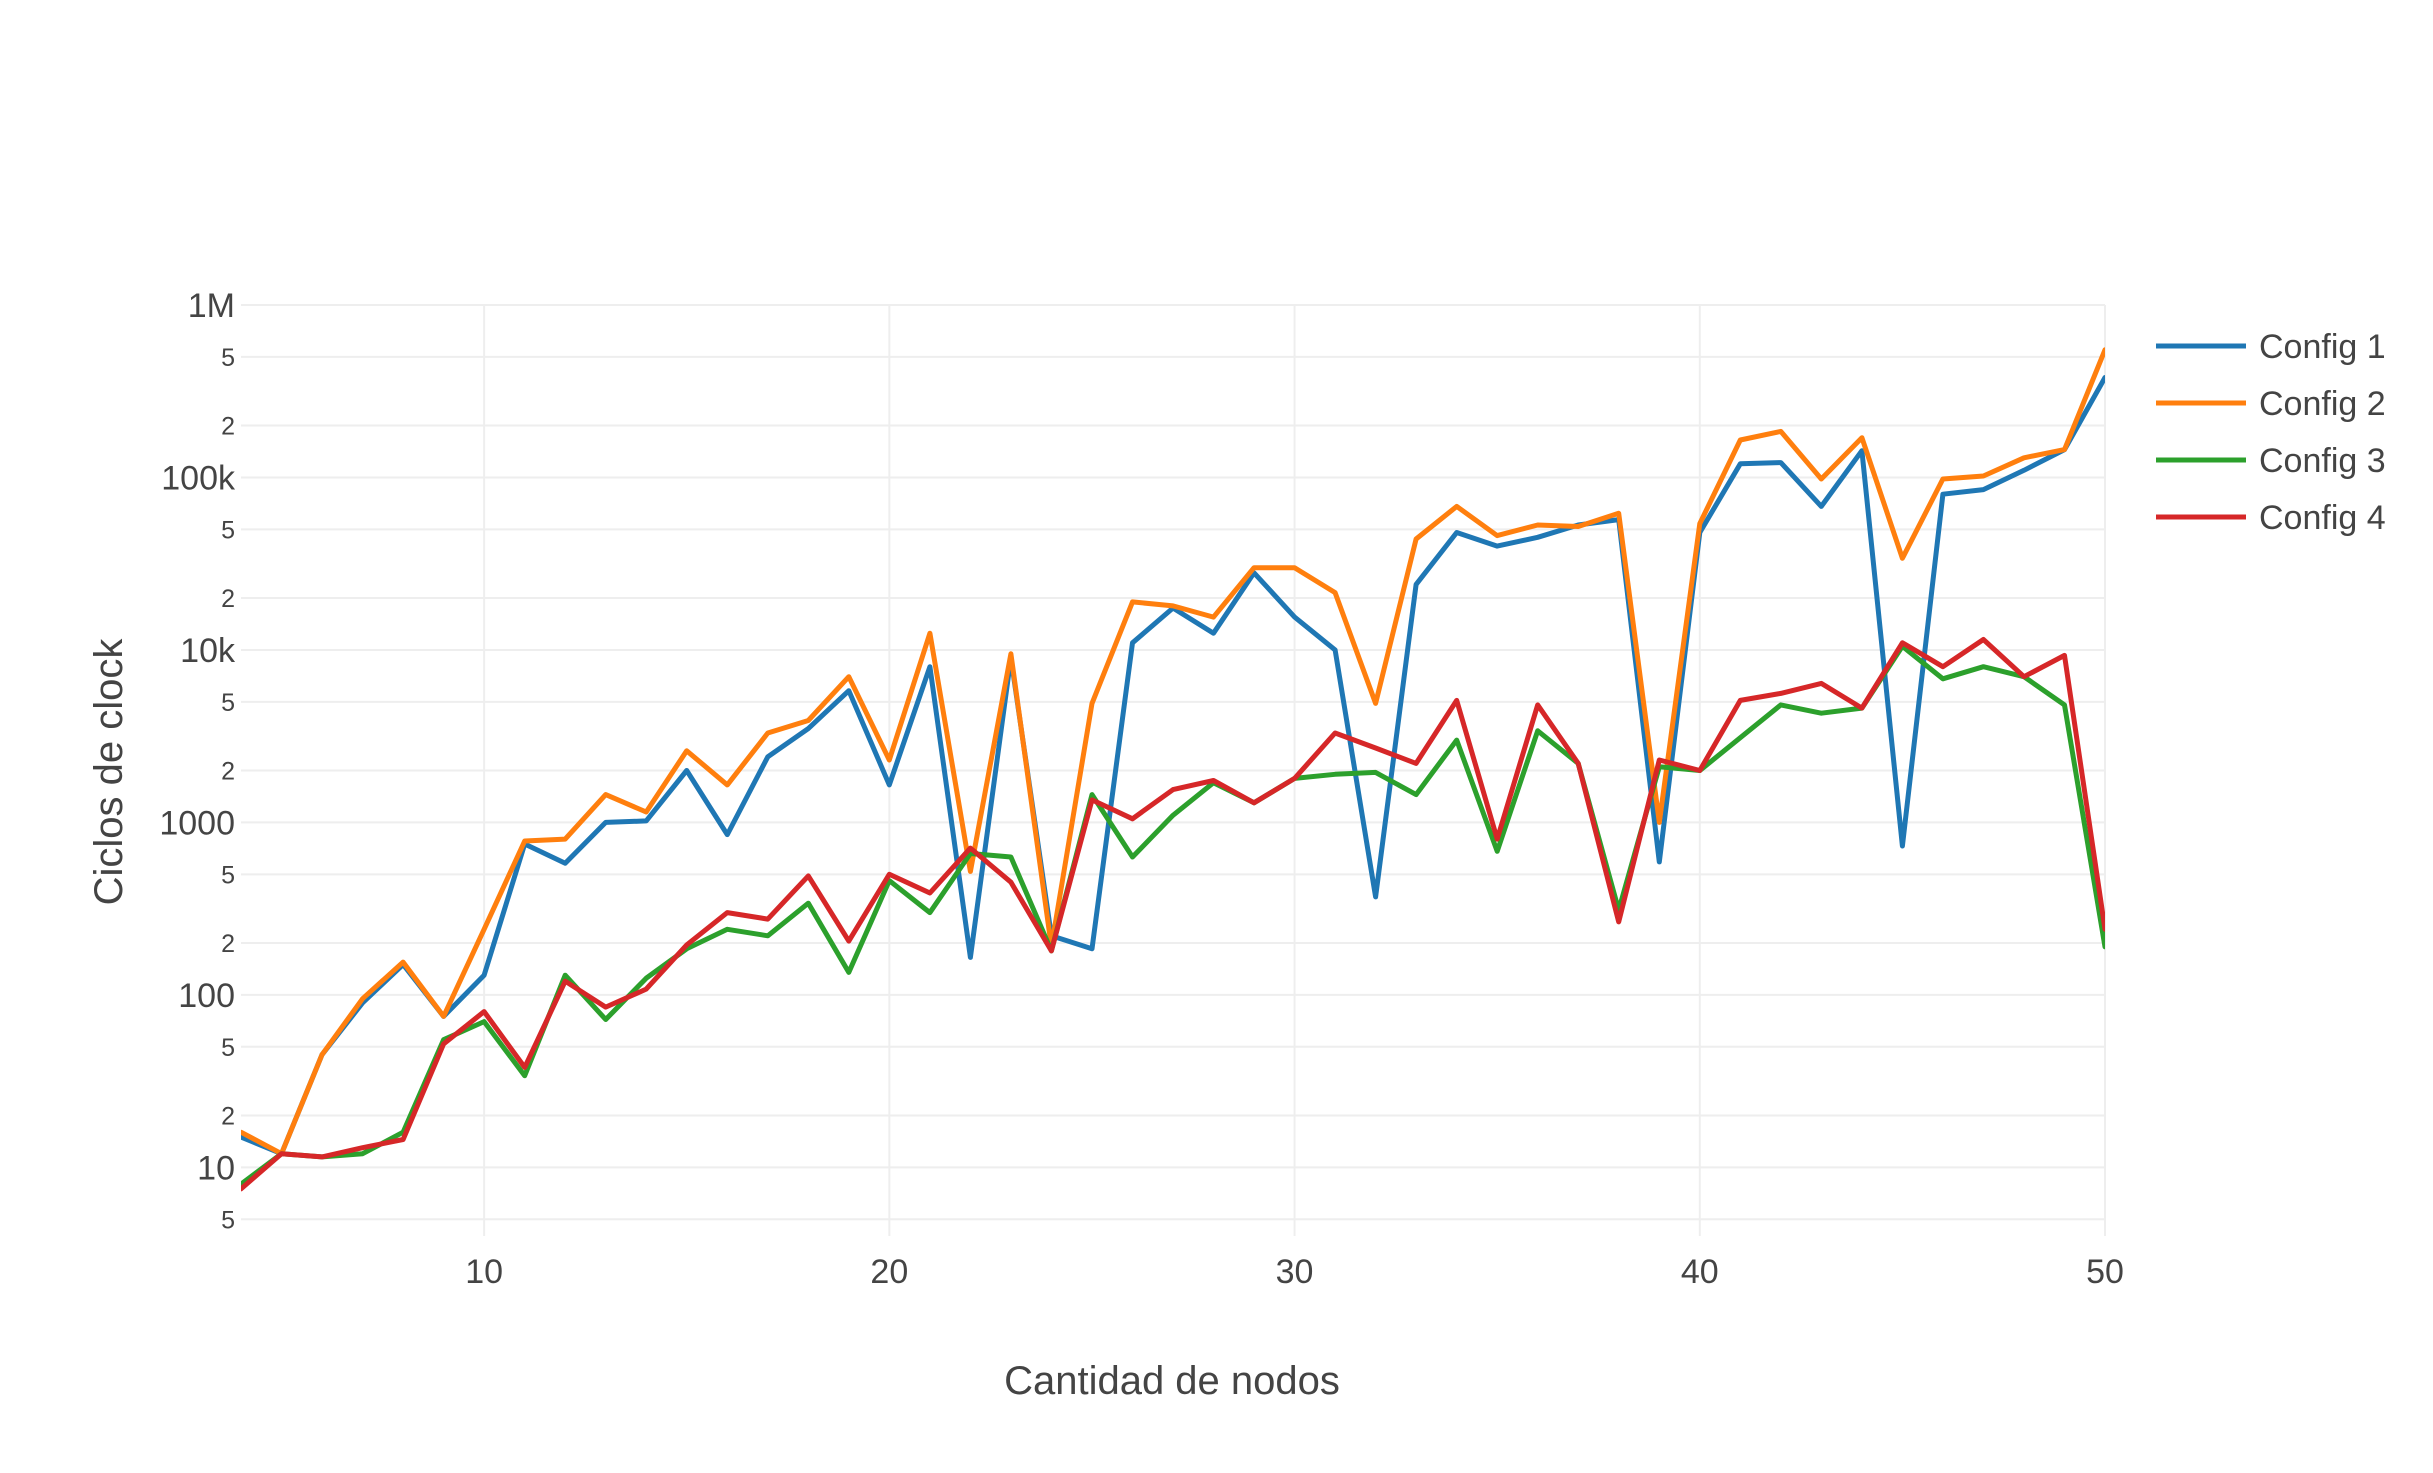 Image resolution: width=2433 pixels, height=1473 pixels. Describe the element at coordinates (109, 772) in the screenshot. I see `y-axis-title: Ciclos de clock` at that location.